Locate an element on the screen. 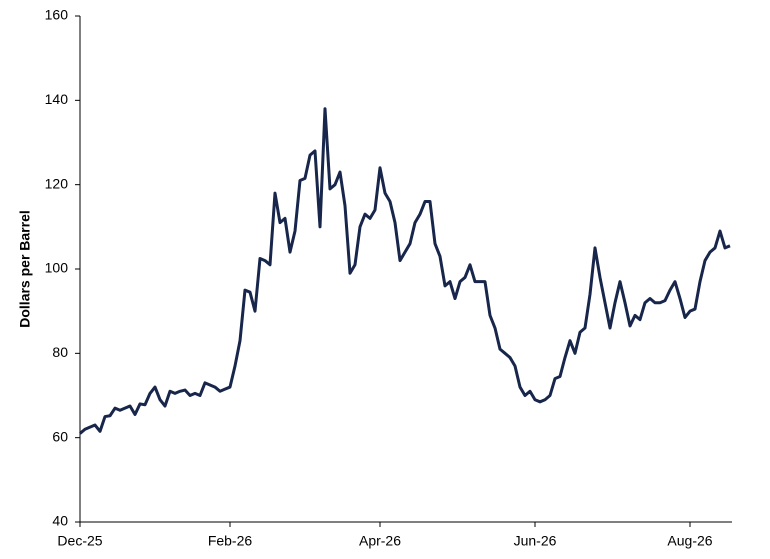 The height and width of the screenshot is (559, 770). y-tick-label: 100 is located at coordinates (57, 268).